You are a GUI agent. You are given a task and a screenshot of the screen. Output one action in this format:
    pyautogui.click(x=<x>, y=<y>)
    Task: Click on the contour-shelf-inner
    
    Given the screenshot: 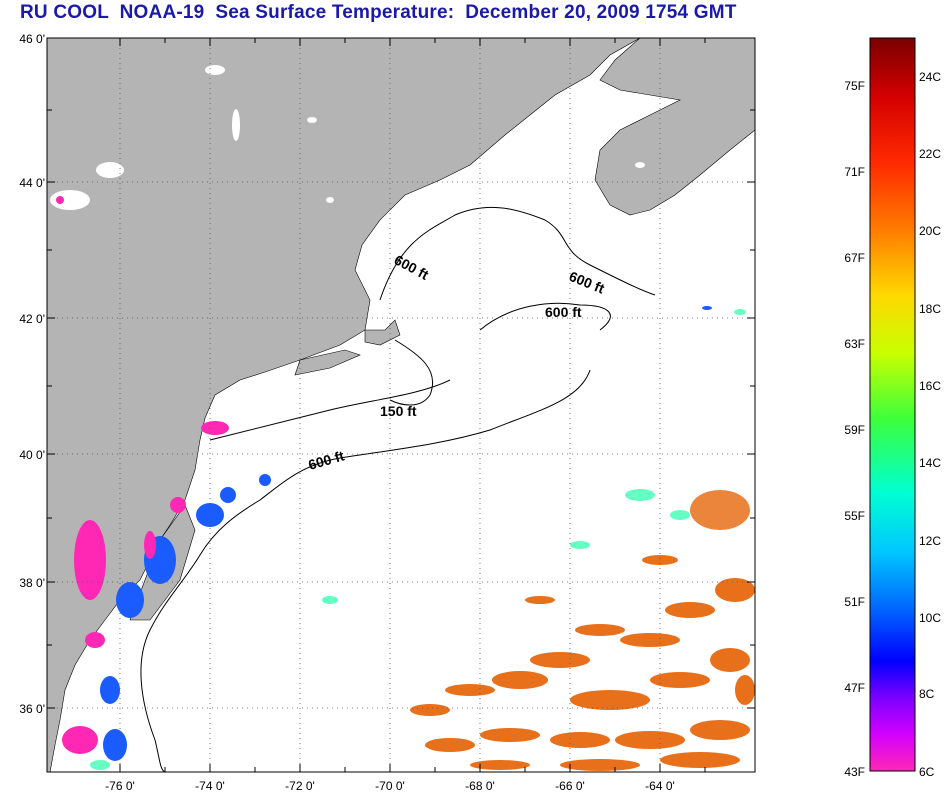 What is the action you would take?
    pyautogui.click(x=330, y=410)
    